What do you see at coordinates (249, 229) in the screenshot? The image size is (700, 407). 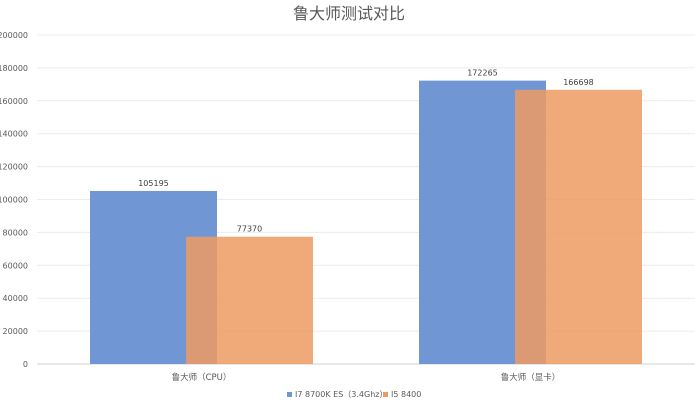 I see `data-label: 77370` at bounding box center [249, 229].